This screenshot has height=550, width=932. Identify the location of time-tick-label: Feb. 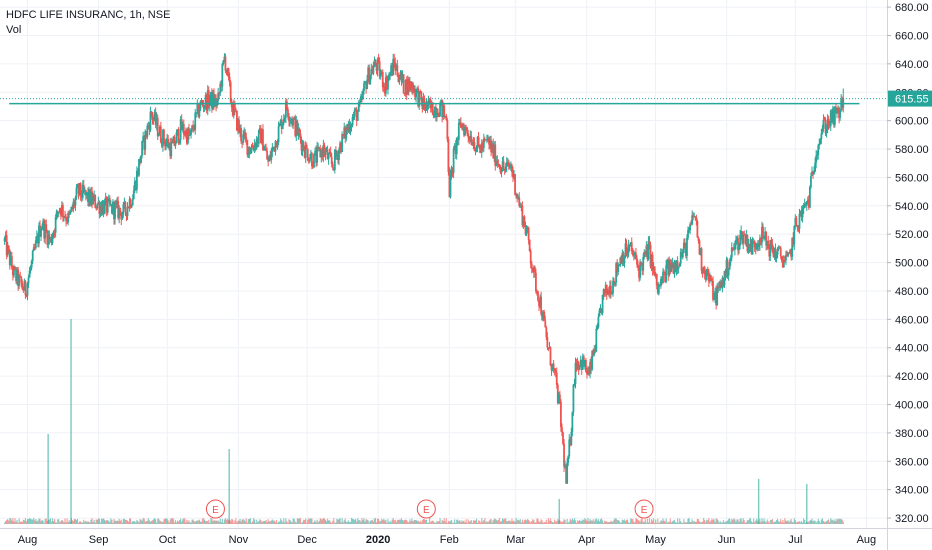
(449, 540).